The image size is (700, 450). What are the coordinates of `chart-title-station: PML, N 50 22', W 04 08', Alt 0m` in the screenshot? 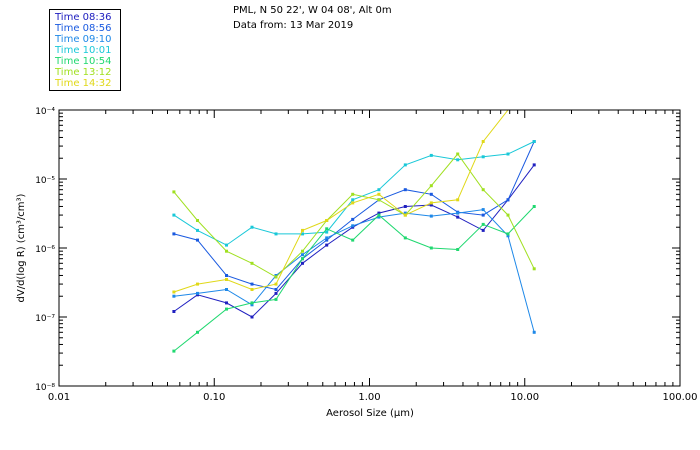 It's located at (312, 10).